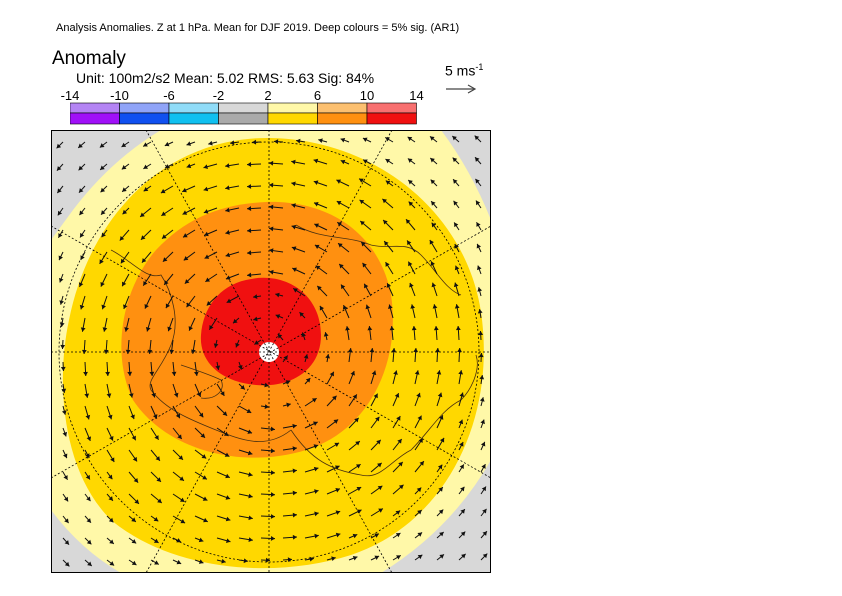  I want to click on colorbar-tick-label: 2, so click(268, 95).